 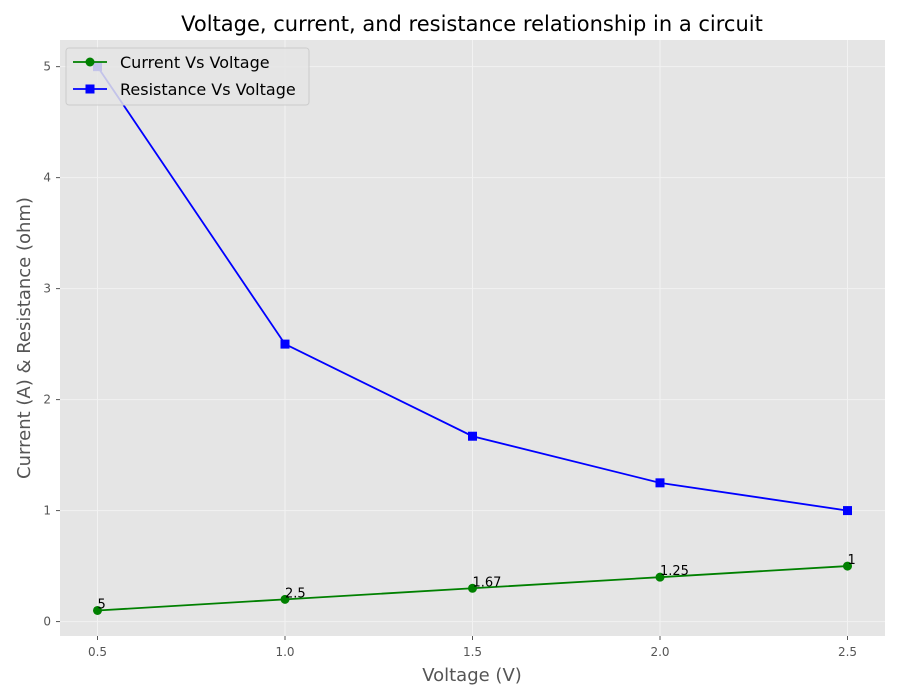 What do you see at coordinates (47, 511) in the screenshot?
I see `y-tick-label: 1` at bounding box center [47, 511].